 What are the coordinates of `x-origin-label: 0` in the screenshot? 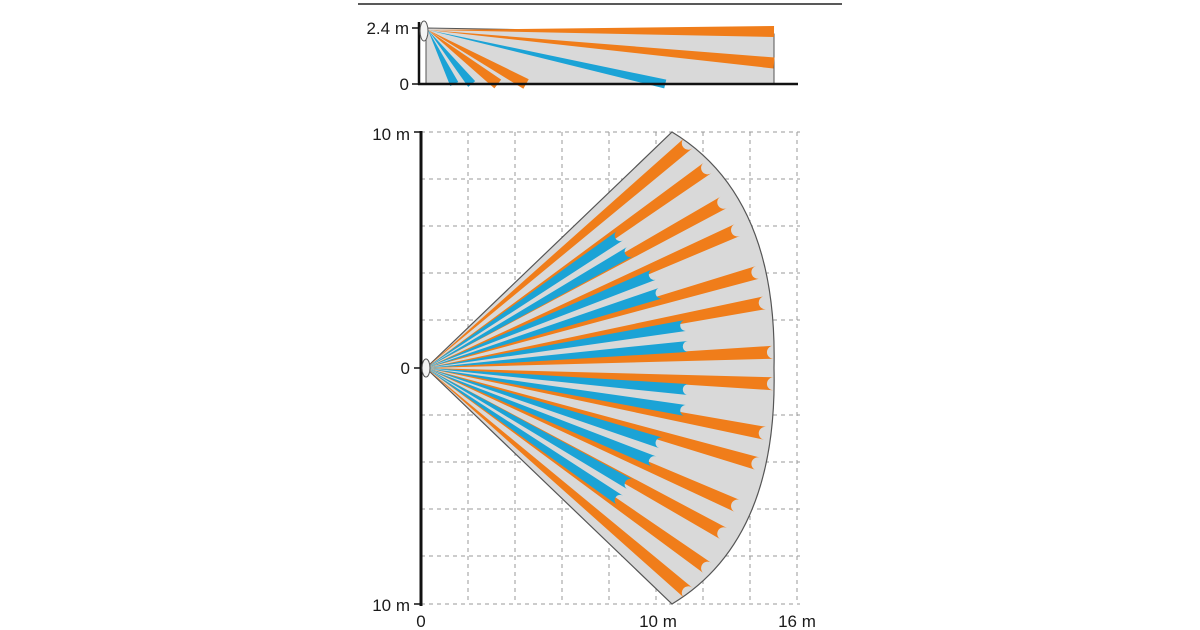 It's located at (420, 621).